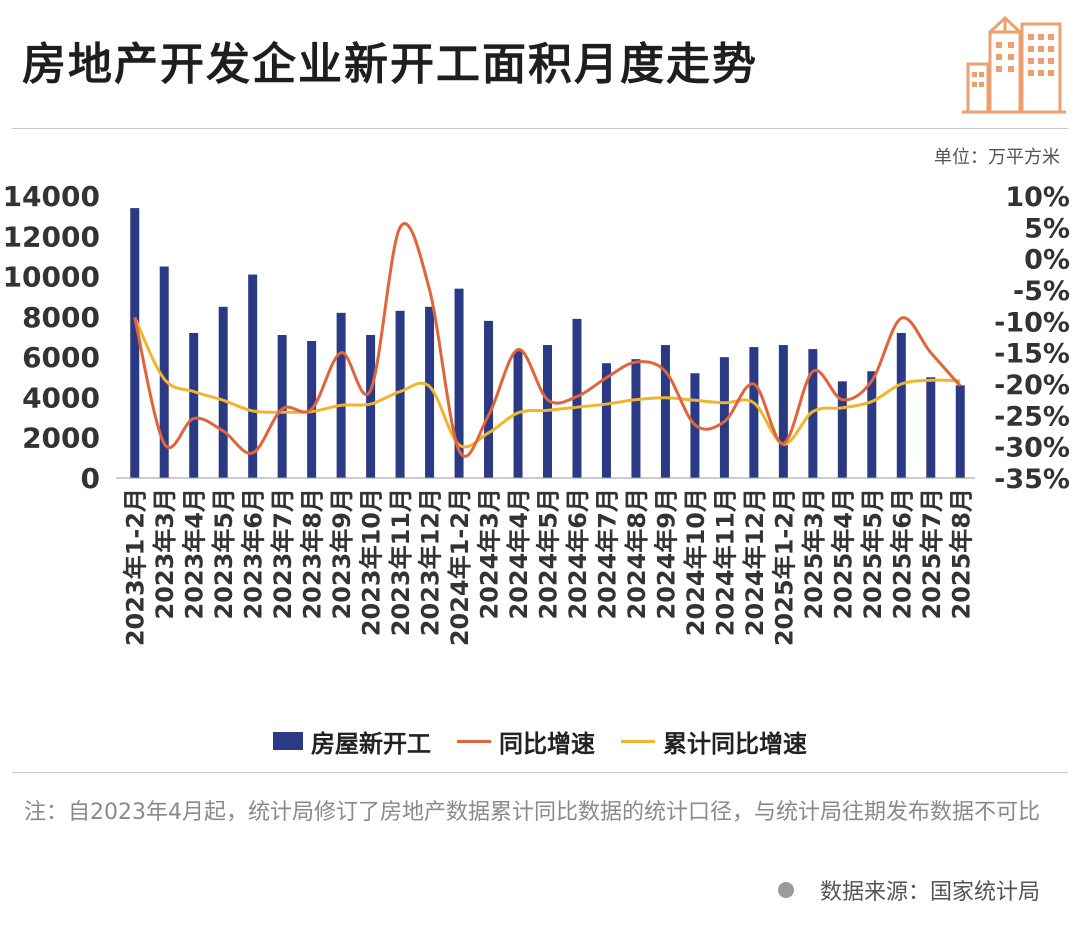 Image resolution: width=1080 pixels, height=936 pixels. Describe the element at coordinates (1047, 260) in the screenshot. I see `y-right-tick-label: 0%` at that location.